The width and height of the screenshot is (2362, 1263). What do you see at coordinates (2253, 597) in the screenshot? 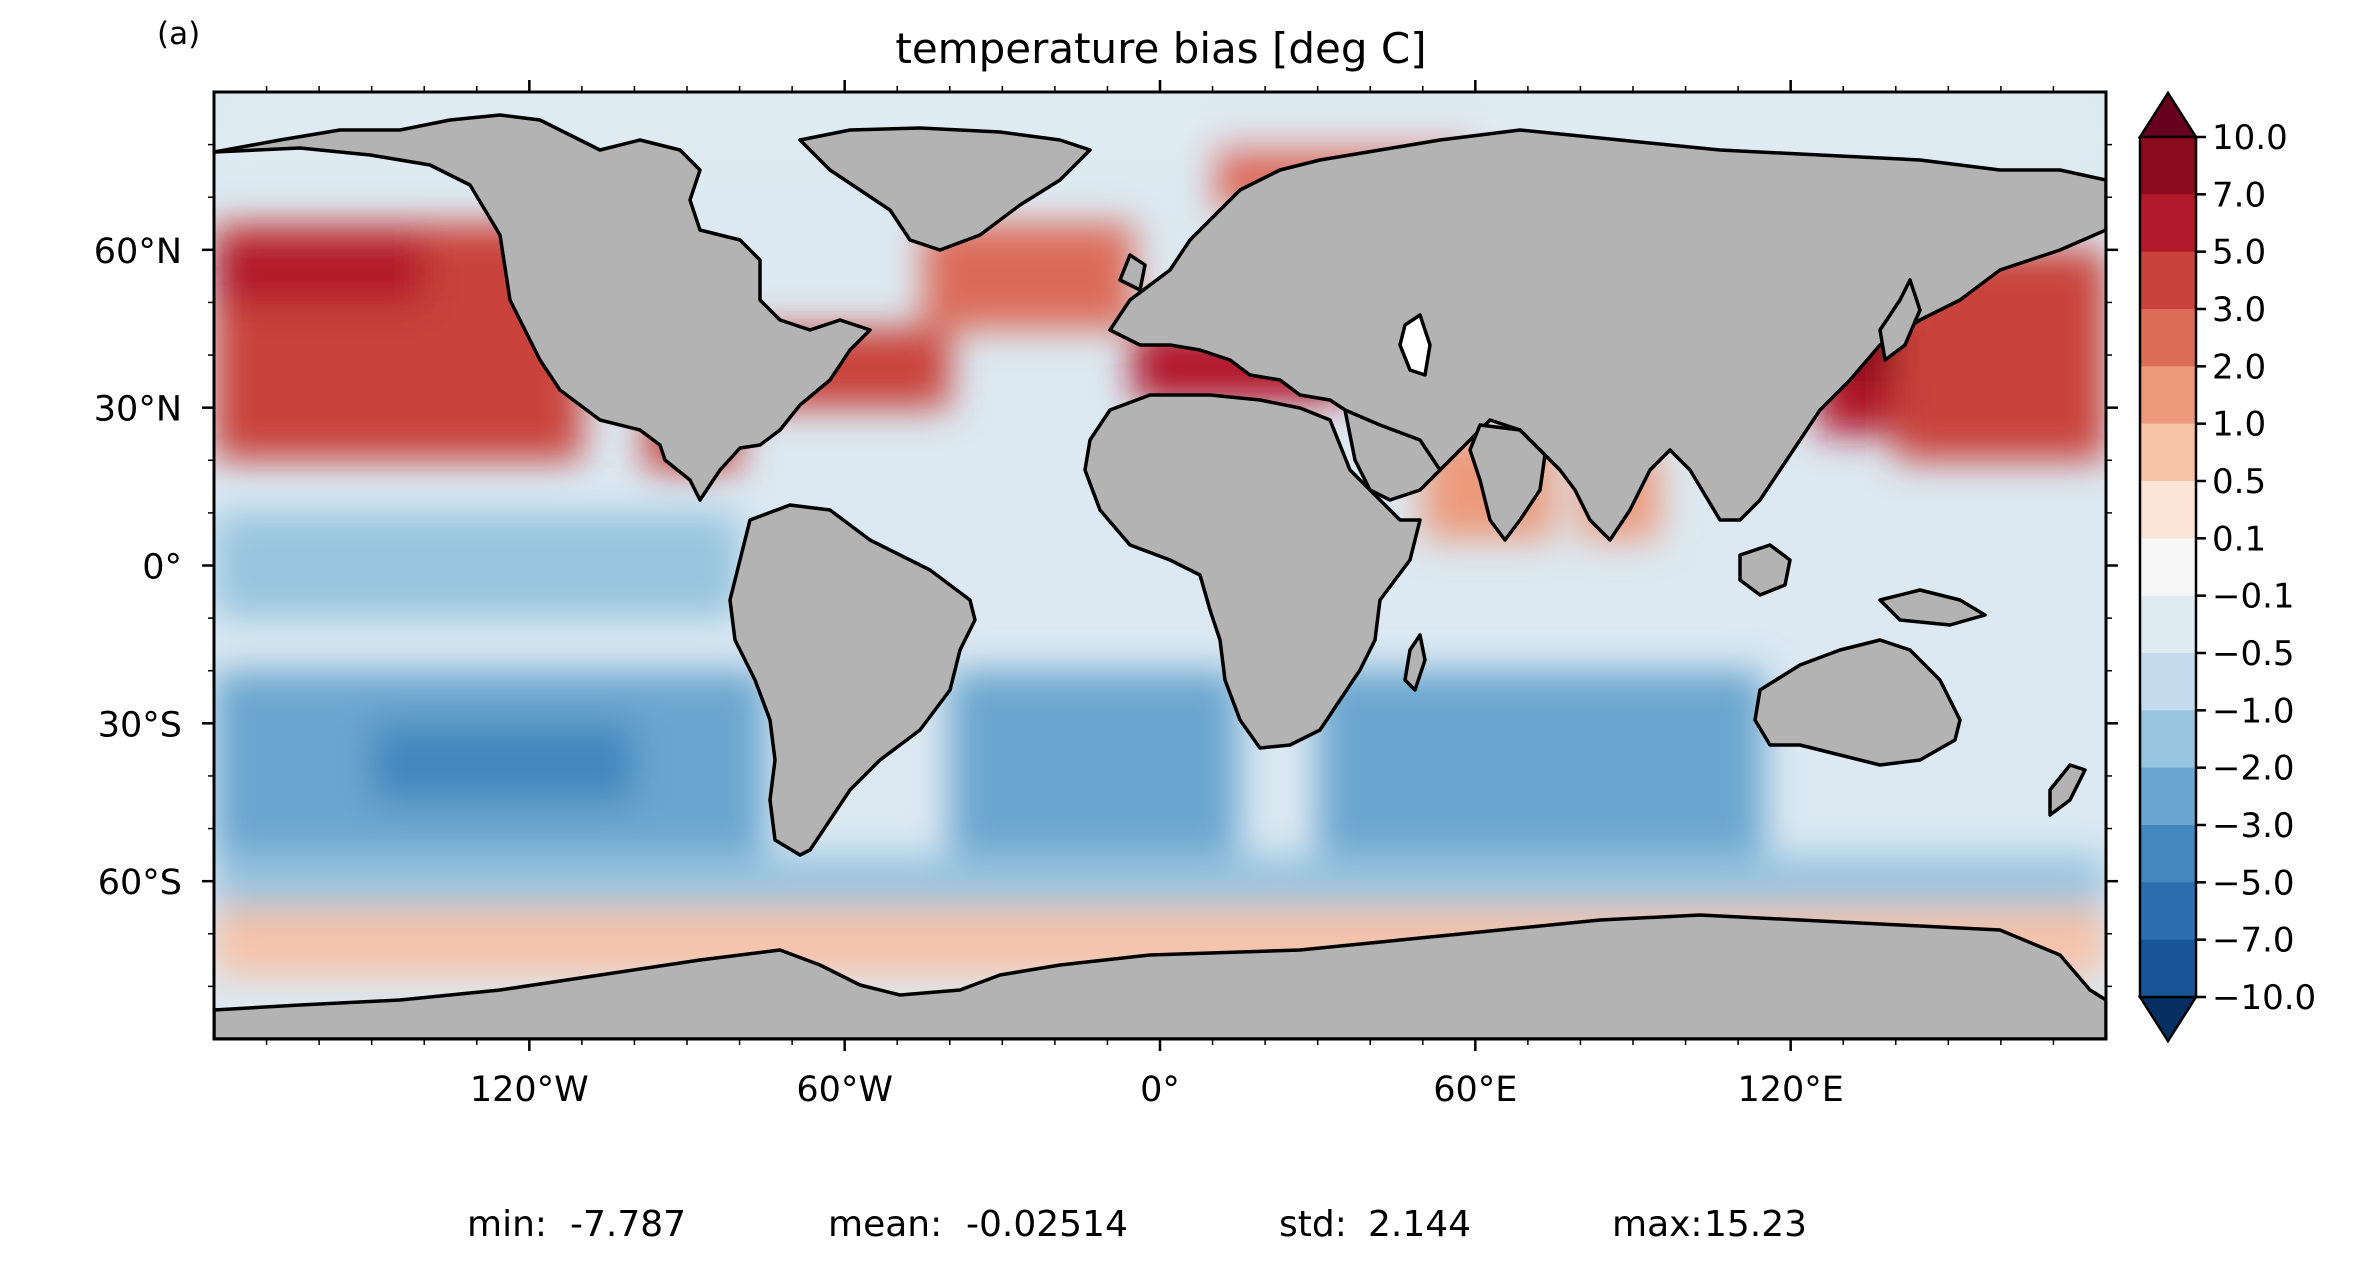
I see `colorbar-label: −0.1` at bounding box center [2253, 597].